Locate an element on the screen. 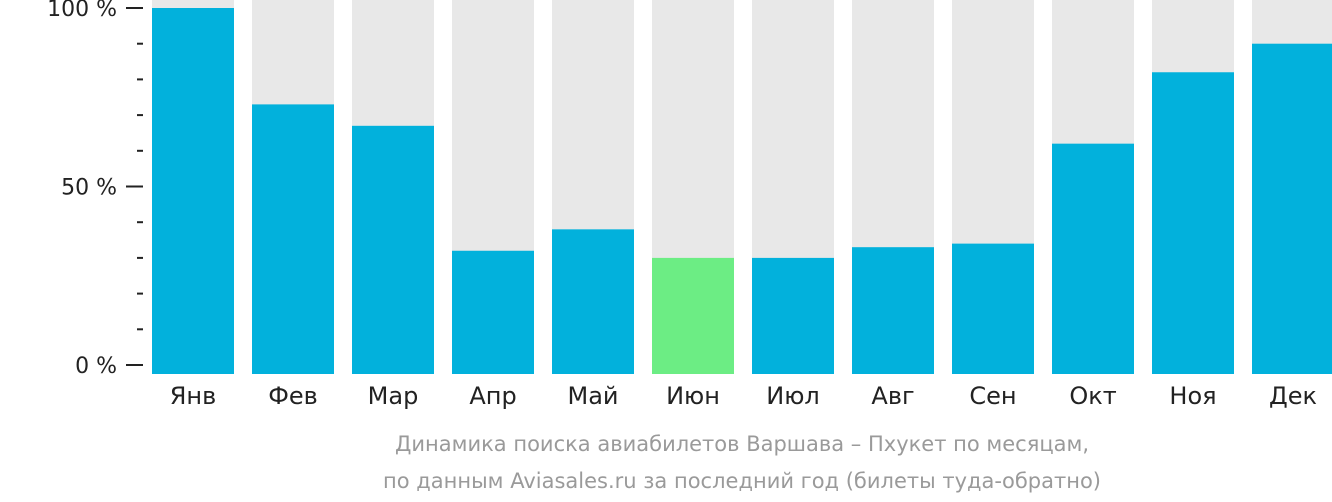 This screenshot has height=502, width=1332. x-tick-label-month-9: Сен is located at coordinates (992, 396).